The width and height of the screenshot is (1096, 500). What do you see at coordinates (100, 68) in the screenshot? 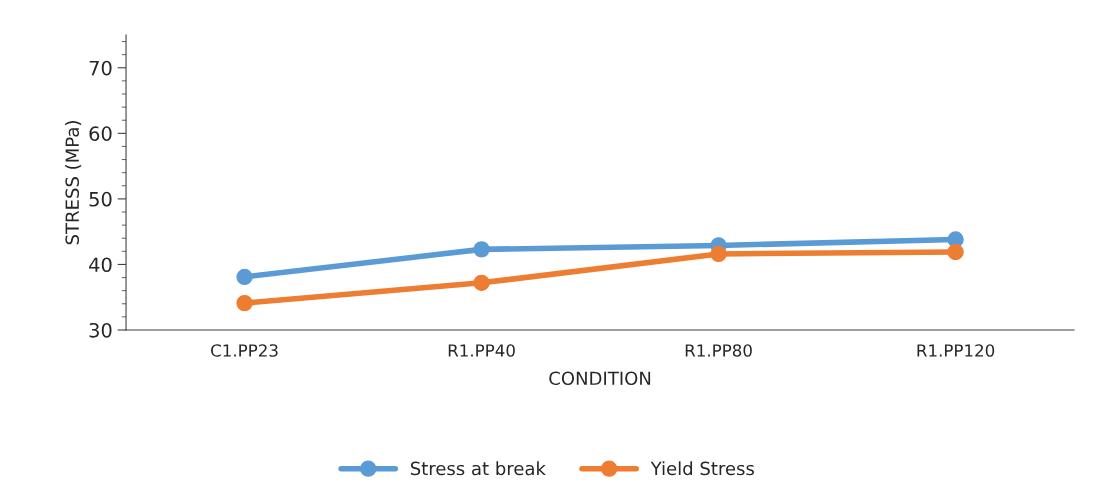
I see `y-tick-label: 70` at bounding box center [100, 68].